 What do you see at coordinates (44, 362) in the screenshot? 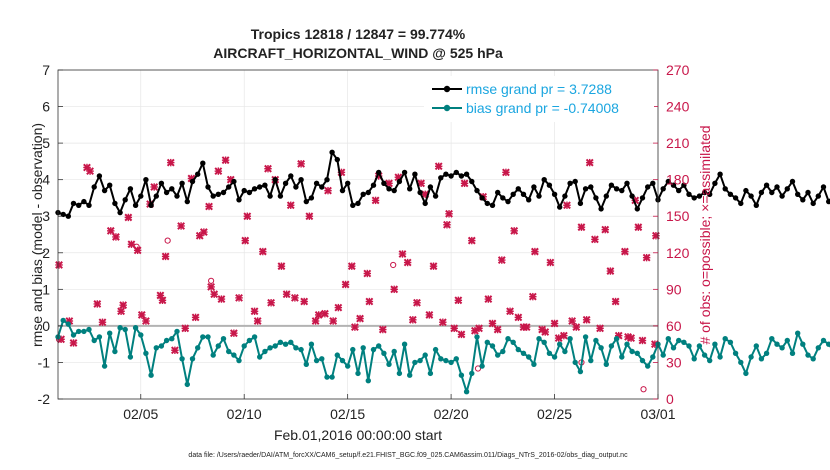
I see `y-left-tick-label: -1` at bounding box center [44, 362].